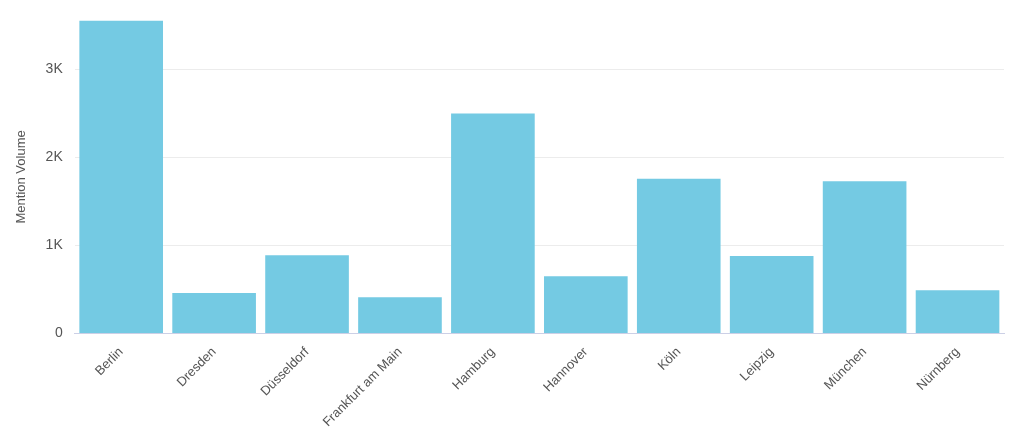 This screenshot has height=433, width=1024. I want to click on x-tick-label: Köln, so click(669, 358).